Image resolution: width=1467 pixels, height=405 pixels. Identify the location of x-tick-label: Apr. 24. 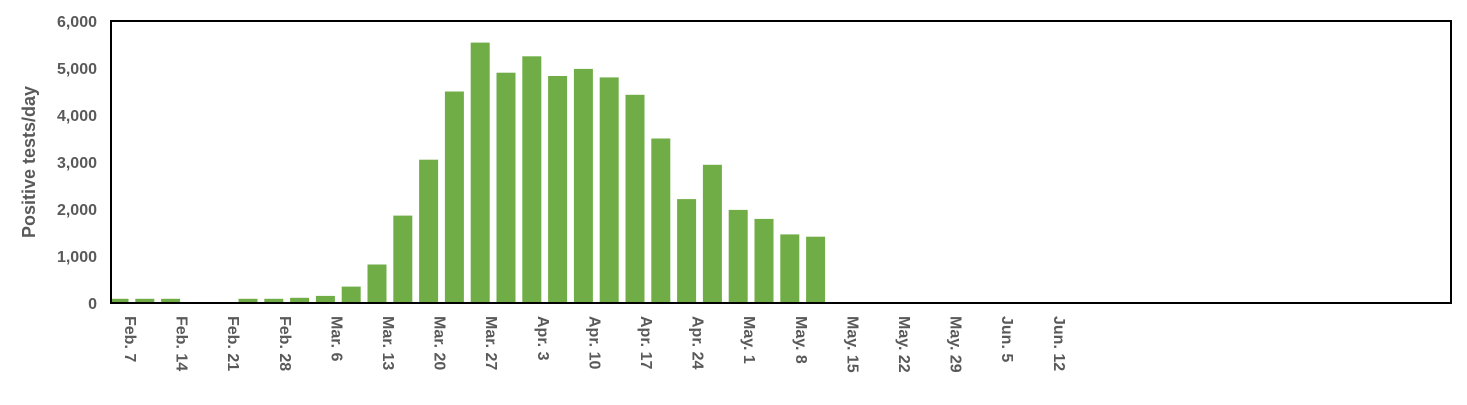
(697, 342).